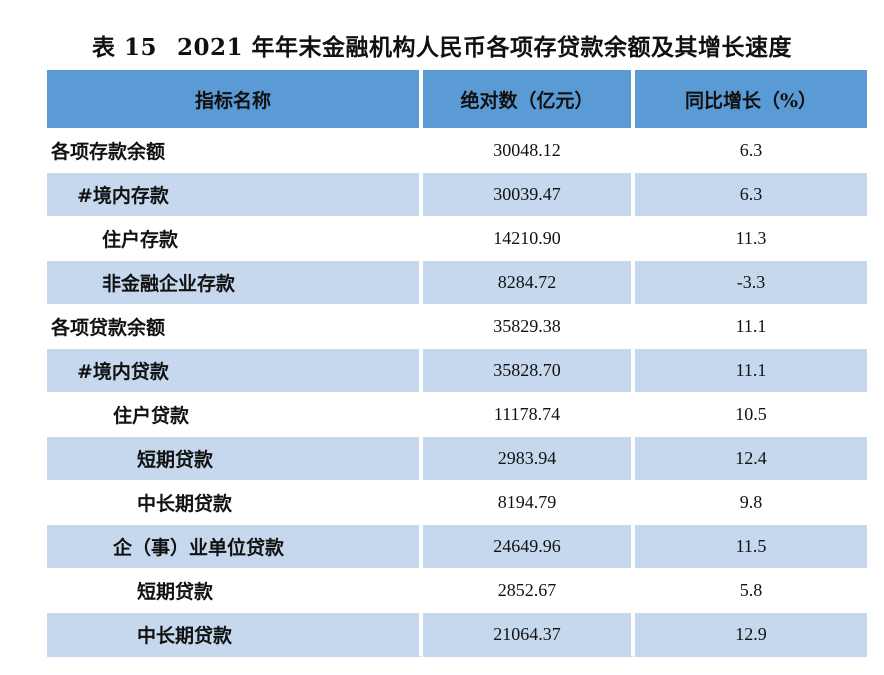  What do you see at coordinates (529, 99) in the screenshot?
I see `header-absolute-value: 绝对数（亿元）` at bounding box center [529, 99].